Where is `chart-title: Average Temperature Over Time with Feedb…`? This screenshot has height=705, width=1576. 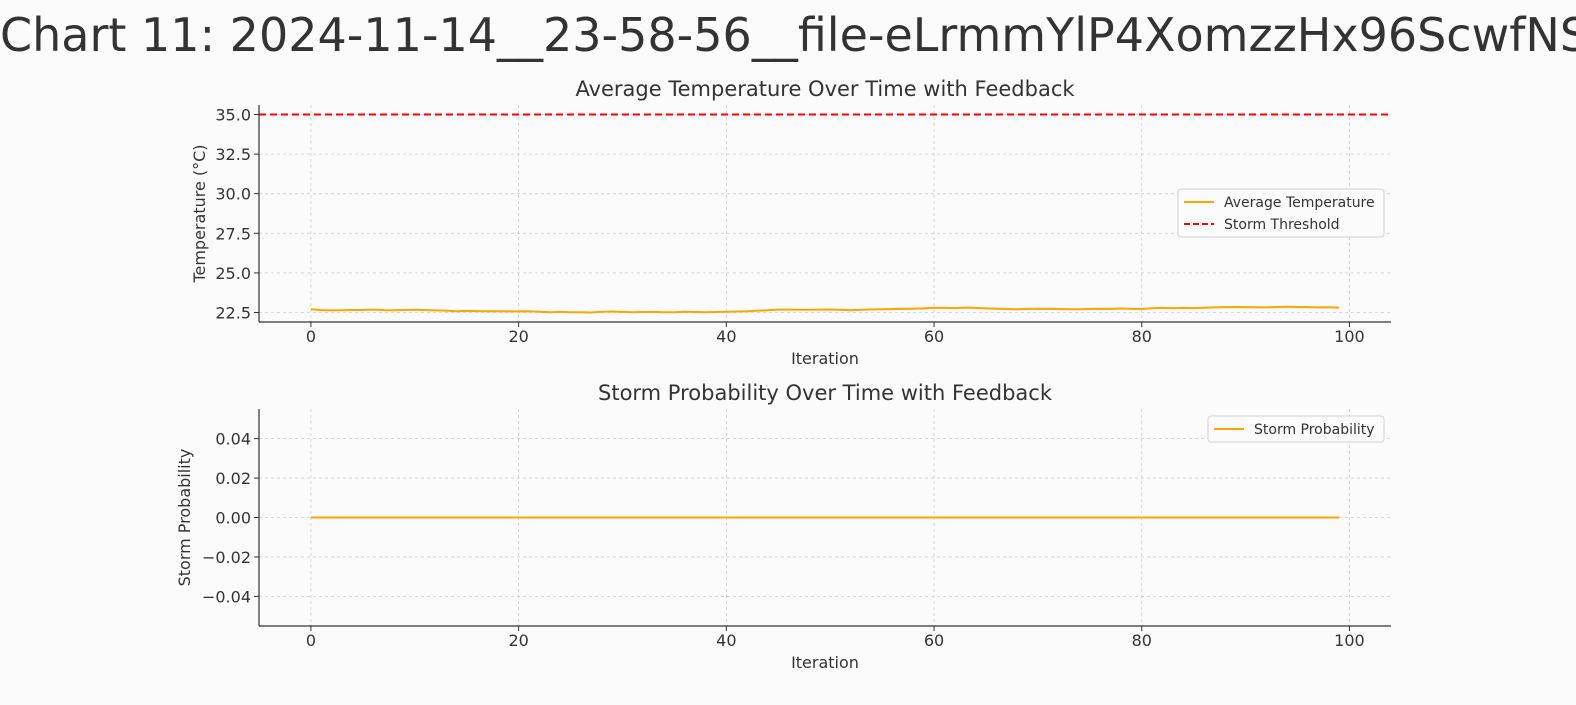
chart-title: Average Temperature Over Time with Feedb… is located at coordinates (825, 89).